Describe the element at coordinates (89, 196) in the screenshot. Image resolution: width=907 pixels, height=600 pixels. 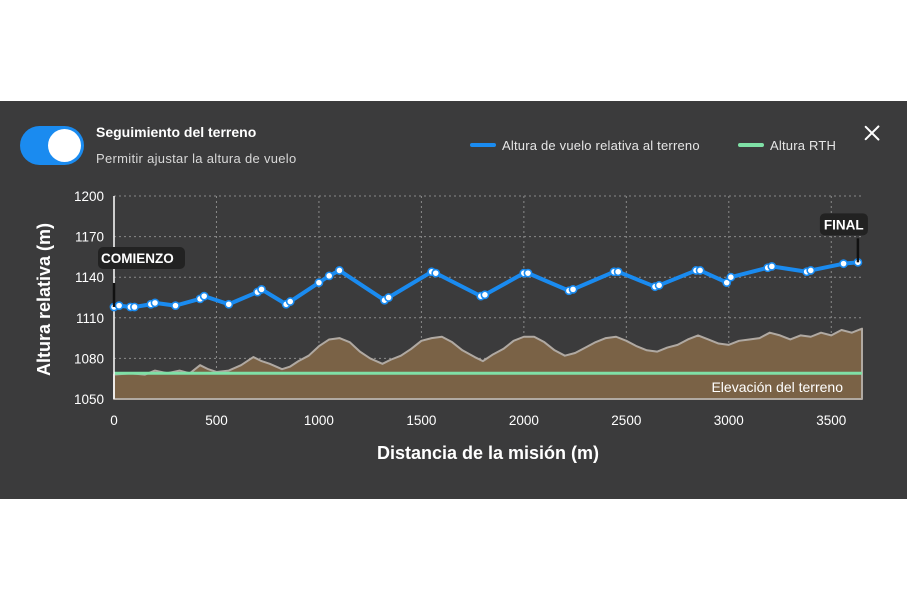
I see `y-tick-label: 1200` at that location.